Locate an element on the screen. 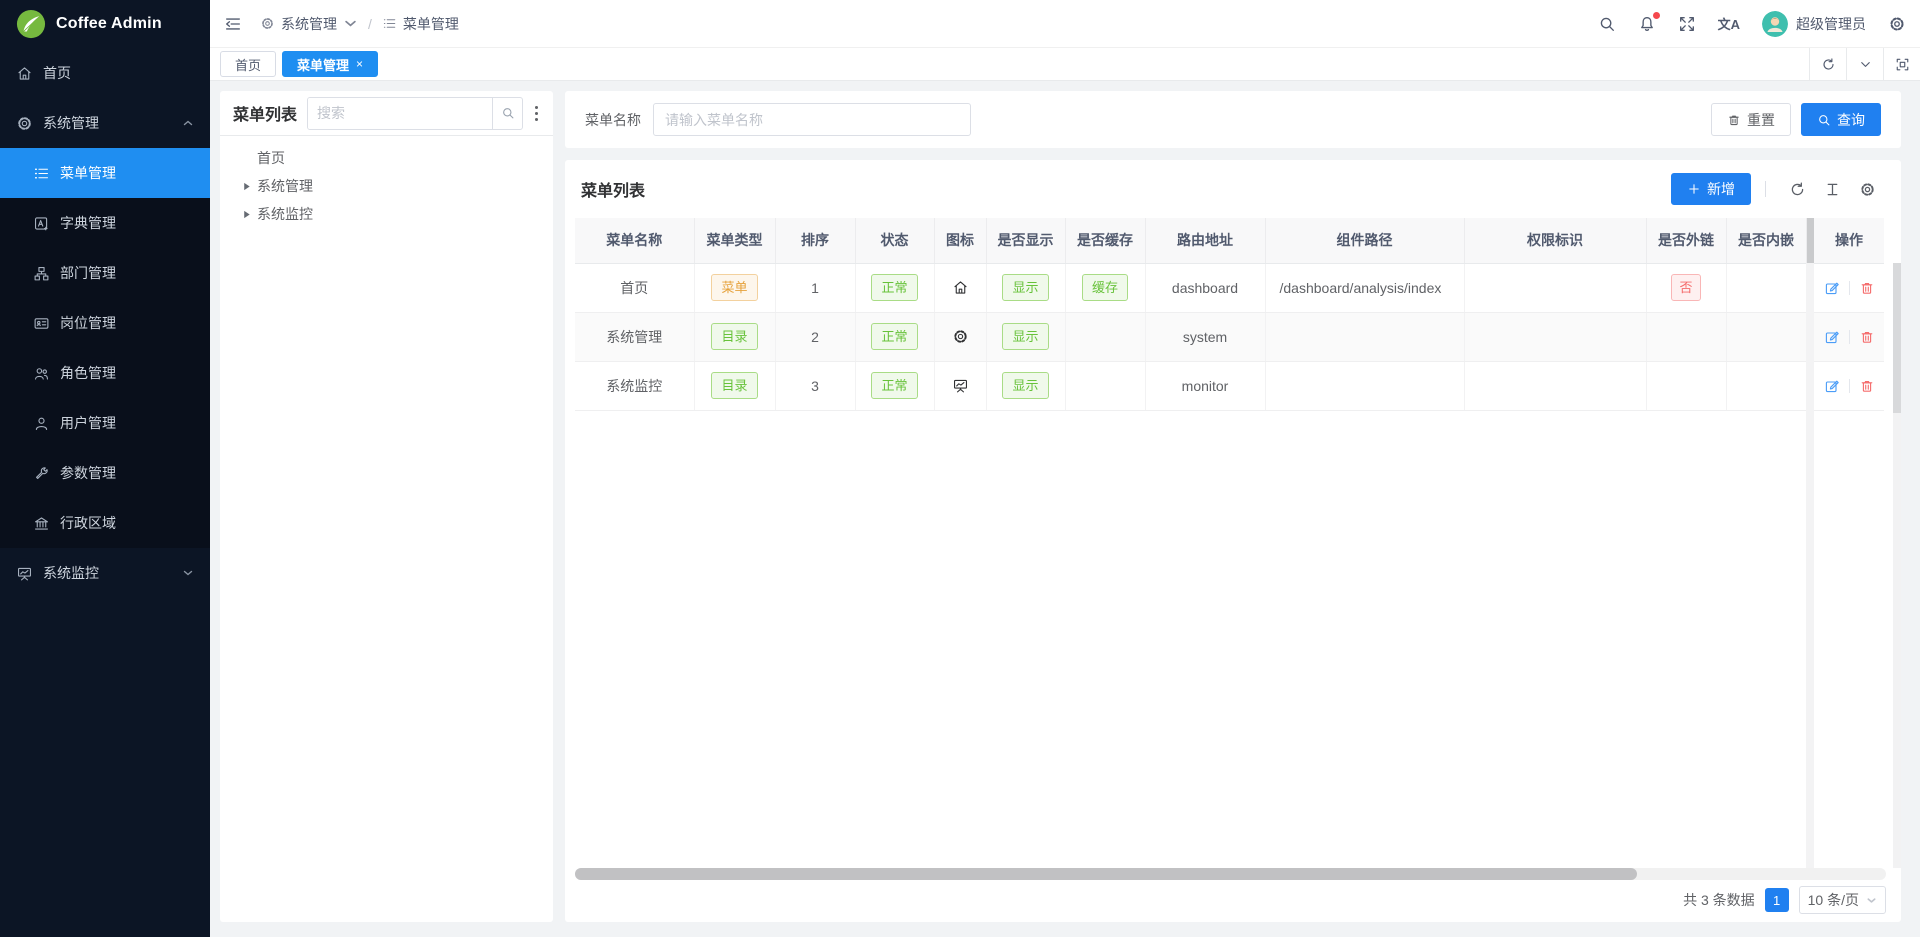 This screenshot has width=1920, height=937. sidebar-item-post-mgmt: 岗位管理 is located at coordinates (105, 323).